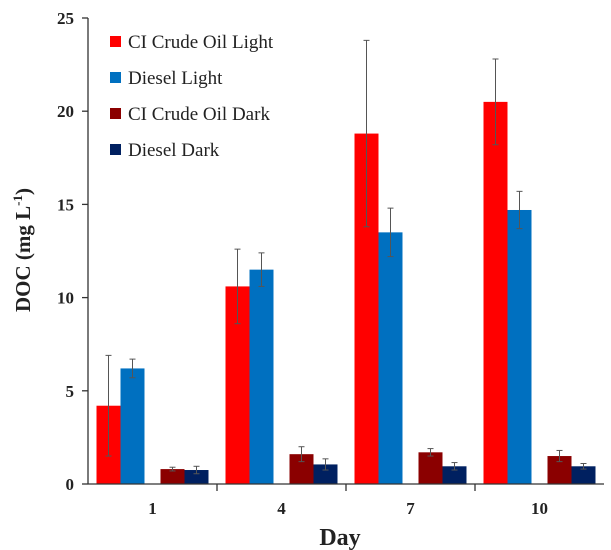  What do you see at coordinates (175, 78) in the screenshot?
I see `legend-label: Diesel Light` at bounding box center [175, 78].